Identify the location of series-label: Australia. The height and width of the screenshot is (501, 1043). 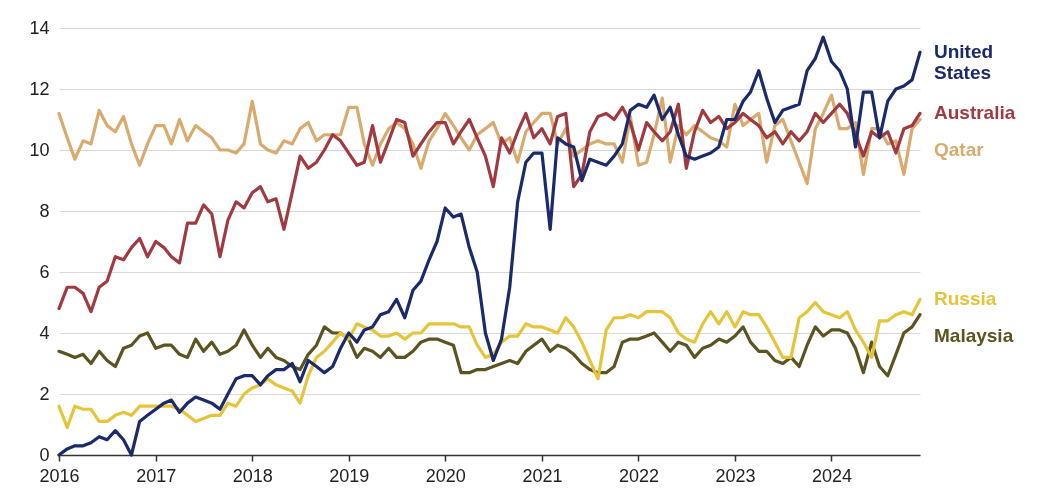
(975, 113).